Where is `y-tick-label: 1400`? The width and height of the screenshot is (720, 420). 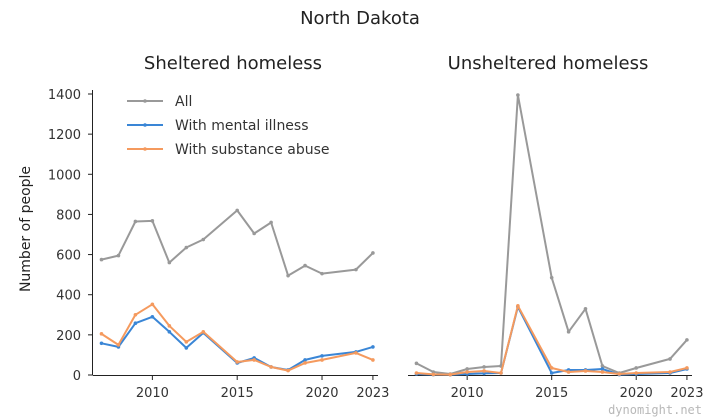
y-tick-label: 1400 is located at coordinates (64, 95).